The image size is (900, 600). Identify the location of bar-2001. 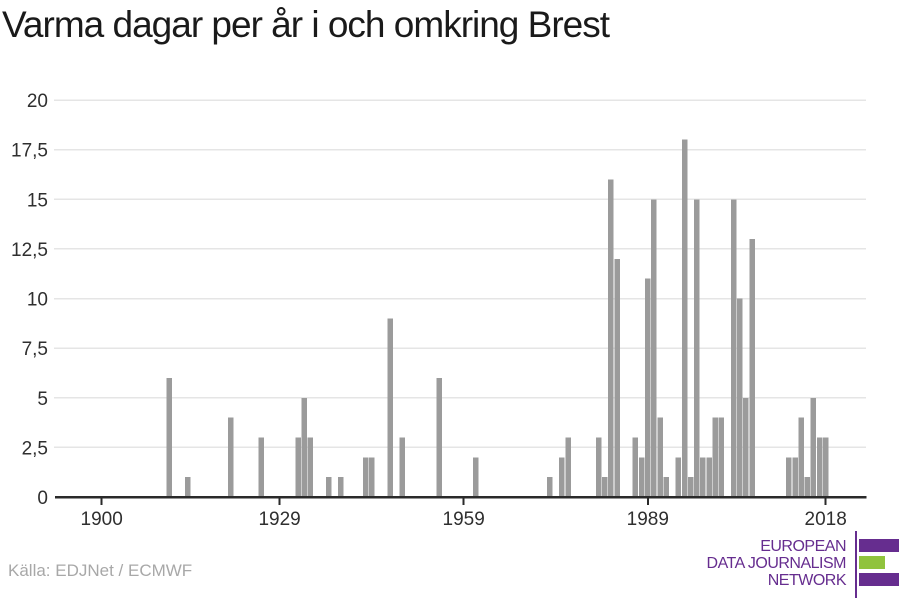
(721, 457).